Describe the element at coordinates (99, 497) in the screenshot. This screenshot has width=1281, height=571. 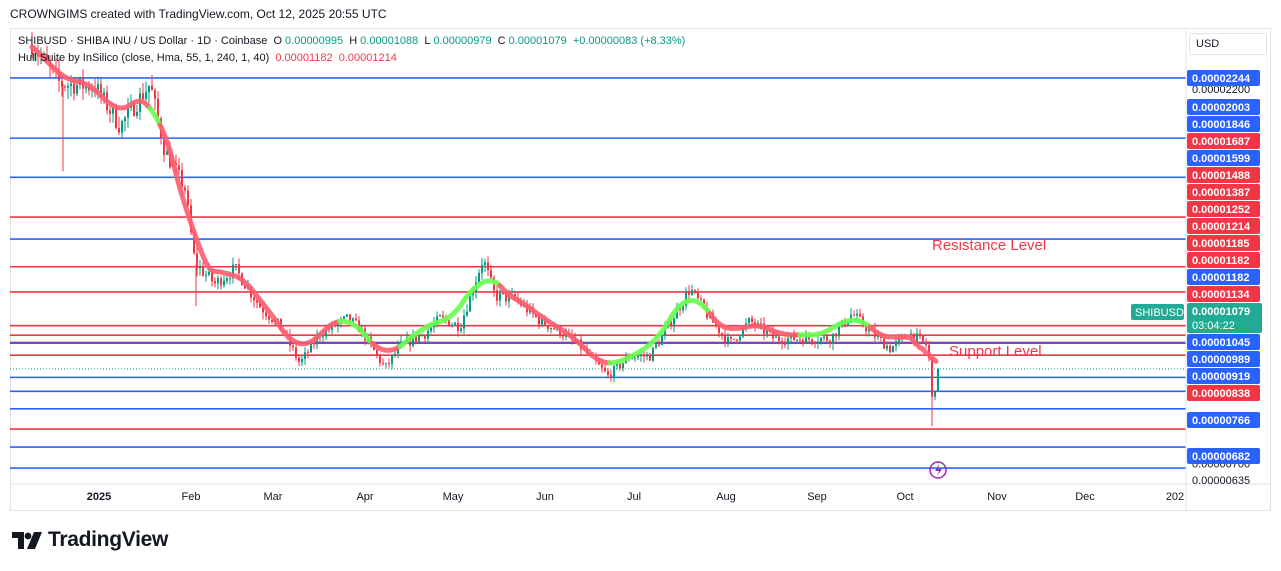
I see `time-label-2025: 2025` at that location.